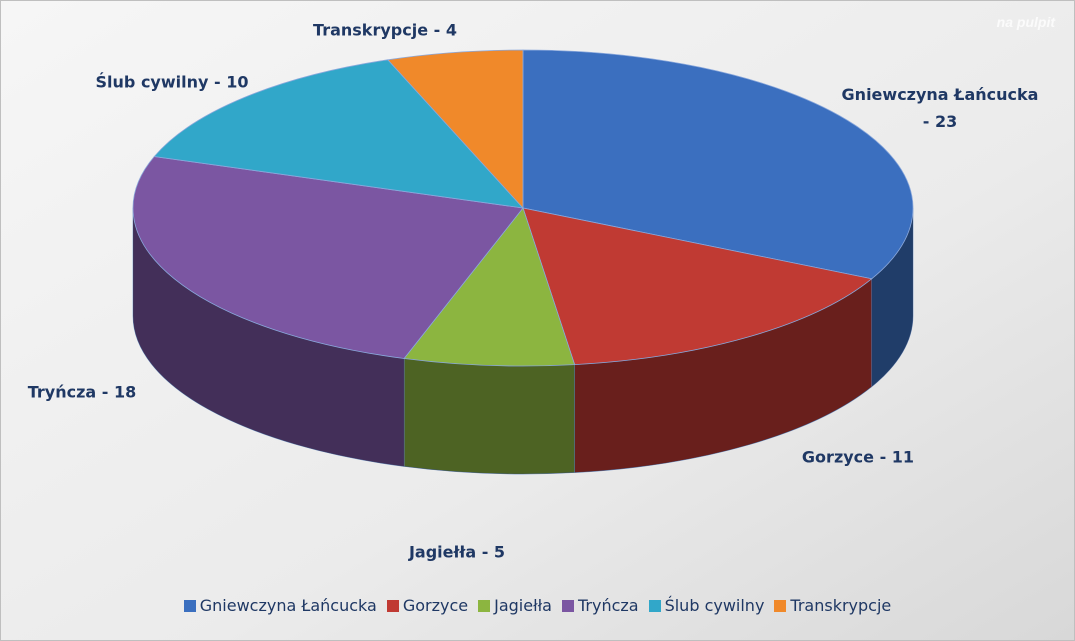 The width and height of the screenshot is (1075, 641). What do you see at coordinates (858, 457) in the screenshot?
I see `data-label: Gorzyce - 11` at bounding box center [858, 457].